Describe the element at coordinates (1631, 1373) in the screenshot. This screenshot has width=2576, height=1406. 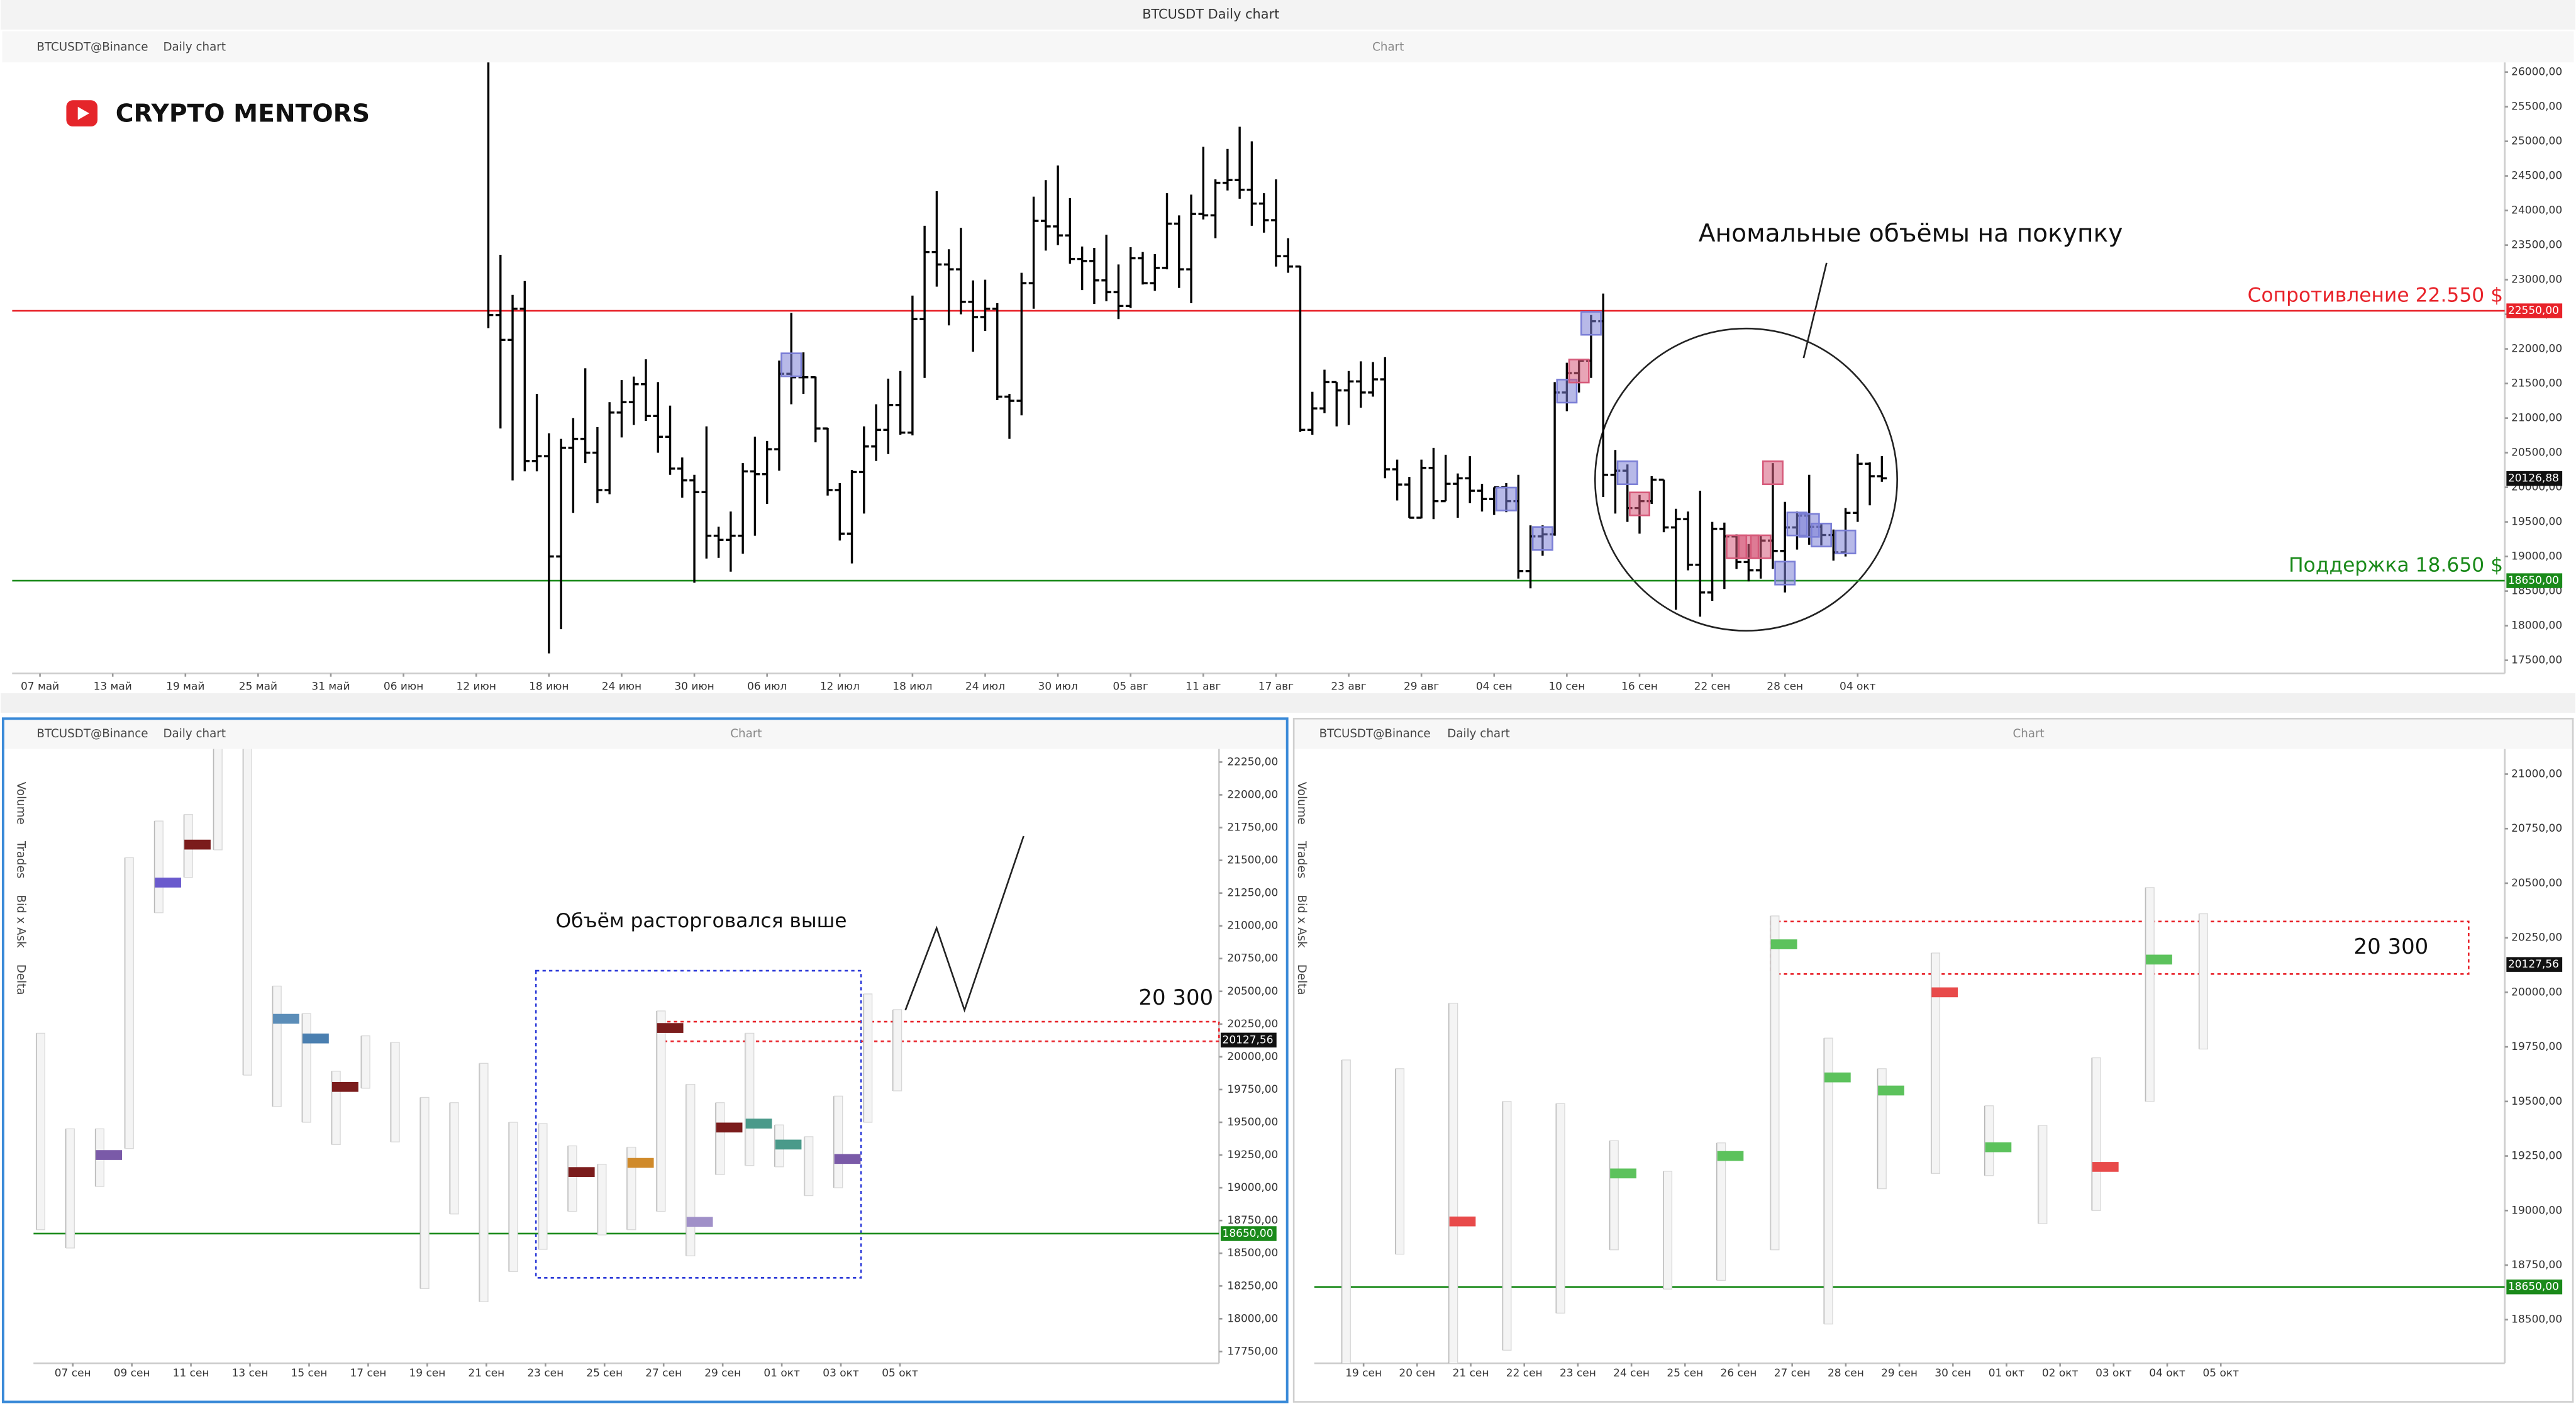
I see `x-tick-label: 24 сен` at that location.